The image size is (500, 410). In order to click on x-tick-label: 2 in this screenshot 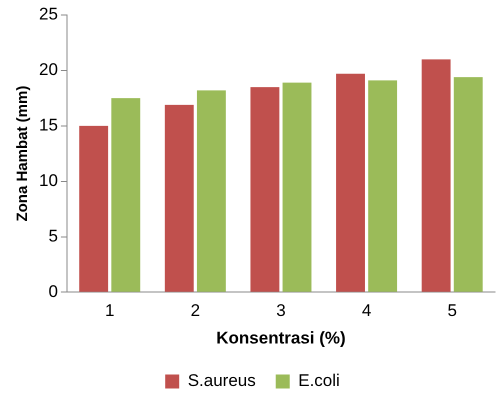, I will do `click(195, 310)`.